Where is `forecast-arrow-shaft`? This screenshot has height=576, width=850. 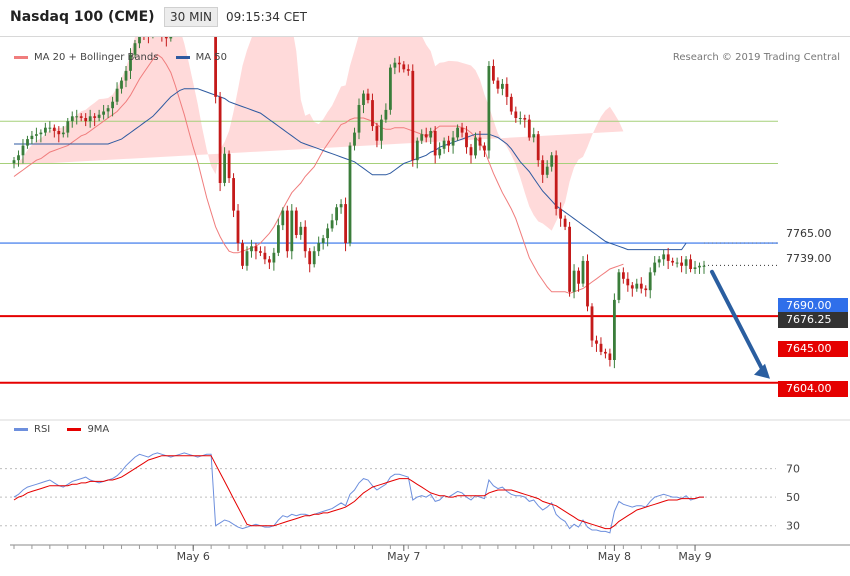
forecast-arrow-shaft is located at coordinates (738, 322).